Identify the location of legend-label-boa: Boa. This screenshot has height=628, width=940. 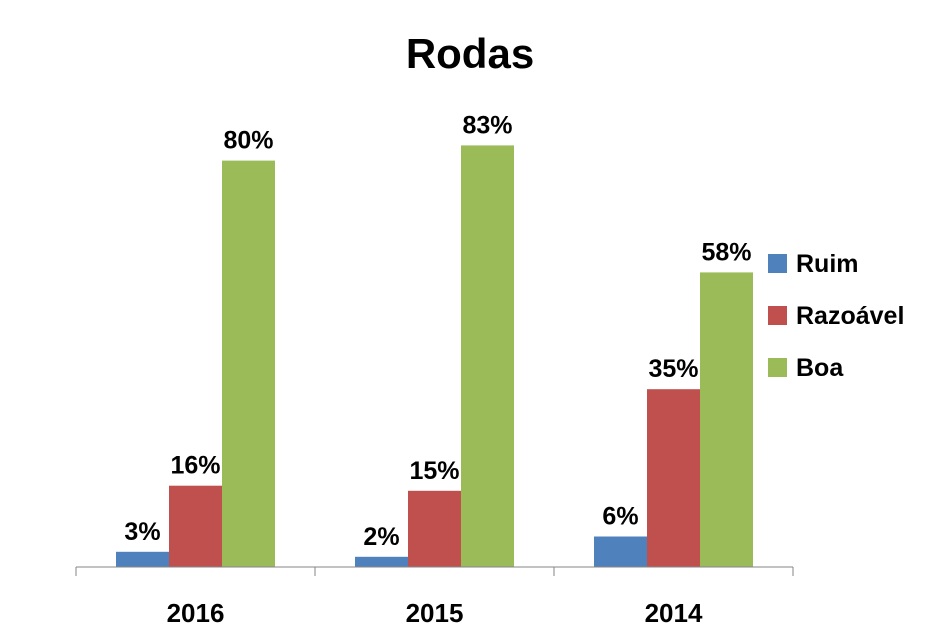
(820, 368).